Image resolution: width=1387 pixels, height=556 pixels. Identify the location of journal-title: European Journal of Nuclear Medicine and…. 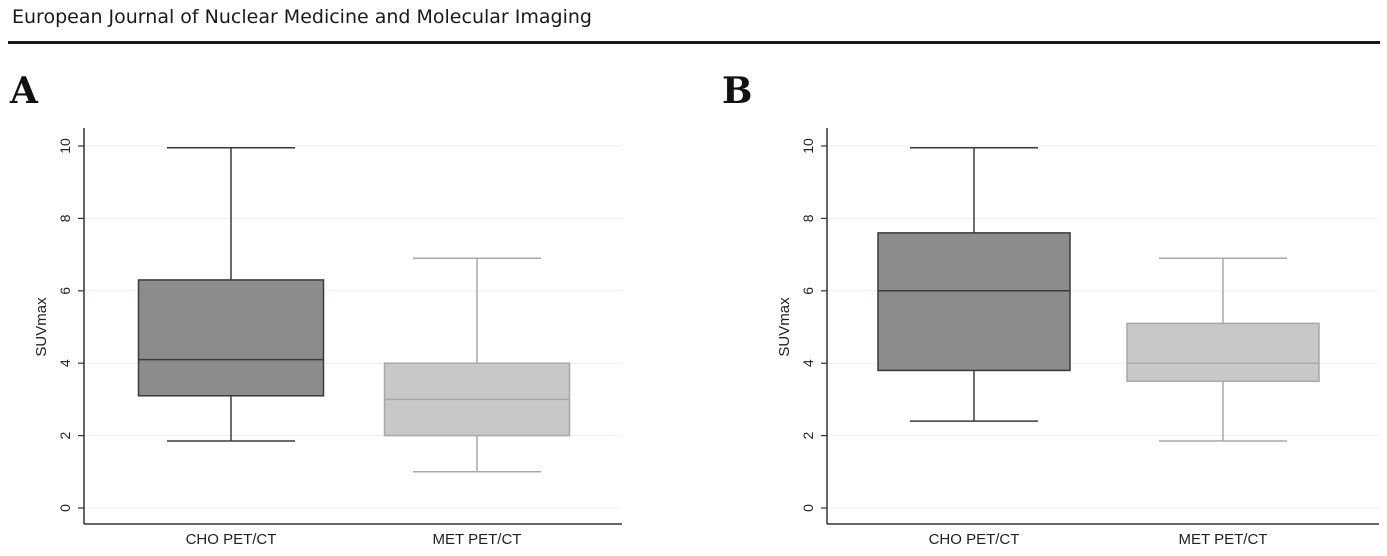
(302, 17).